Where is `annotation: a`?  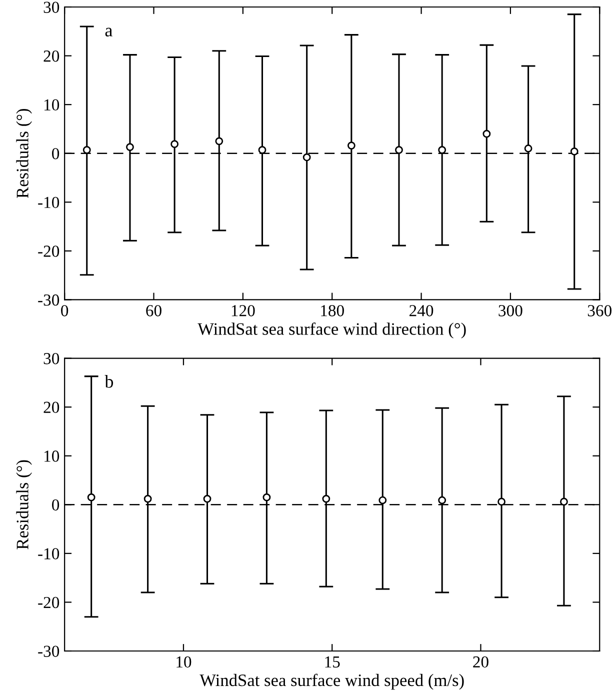 annotation: a is located at coordinates (108, 32).